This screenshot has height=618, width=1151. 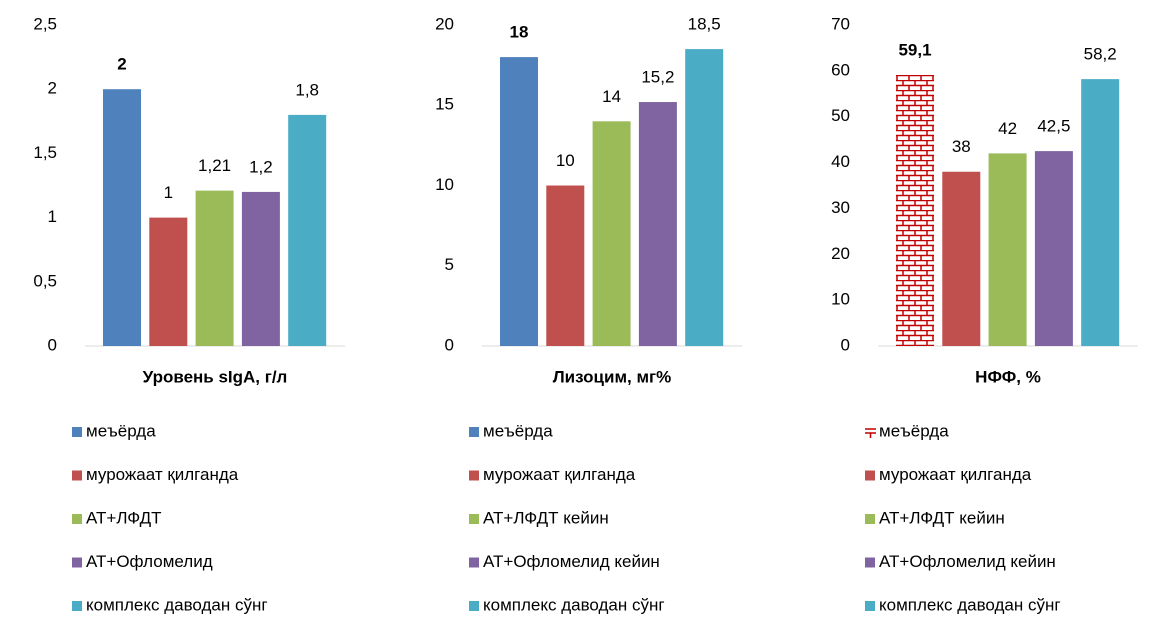 I want to click on axis-title: Лизоцим, мг%, so click(x=612, y=376).